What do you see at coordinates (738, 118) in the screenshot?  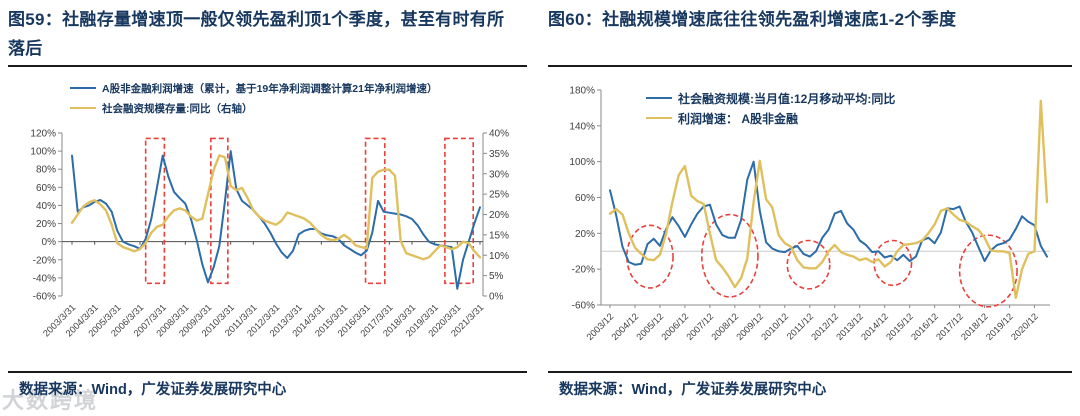 I see `legend-label-profit-growth: 利润增速： A股非金融` at bounding box center [738, 118].